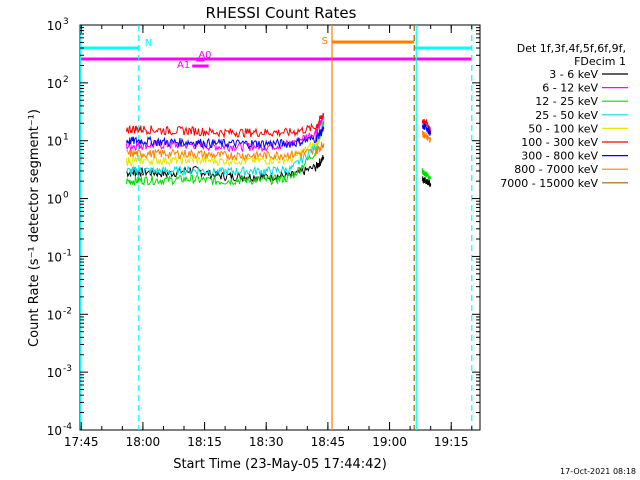 The image size is (640, 480). I want to click on legend-label: 12 - 25 keV, so click(566, 101).